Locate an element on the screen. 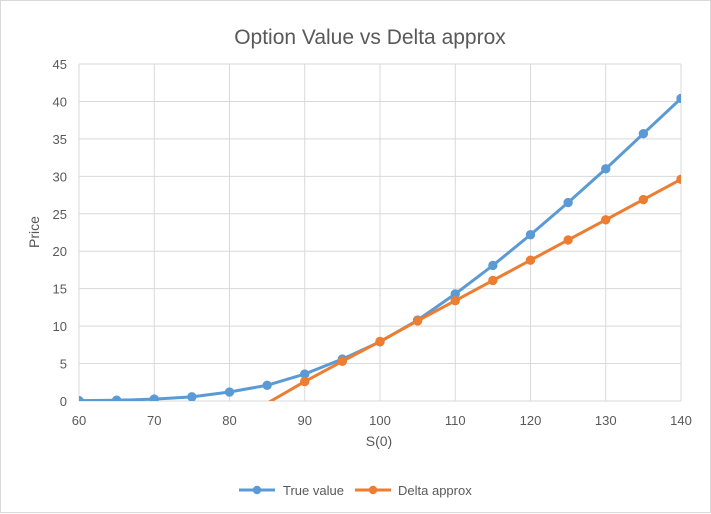 The width and height of the screenshot is (711, 514). y-tick-label: 0 is located at coordinates (63, 401).